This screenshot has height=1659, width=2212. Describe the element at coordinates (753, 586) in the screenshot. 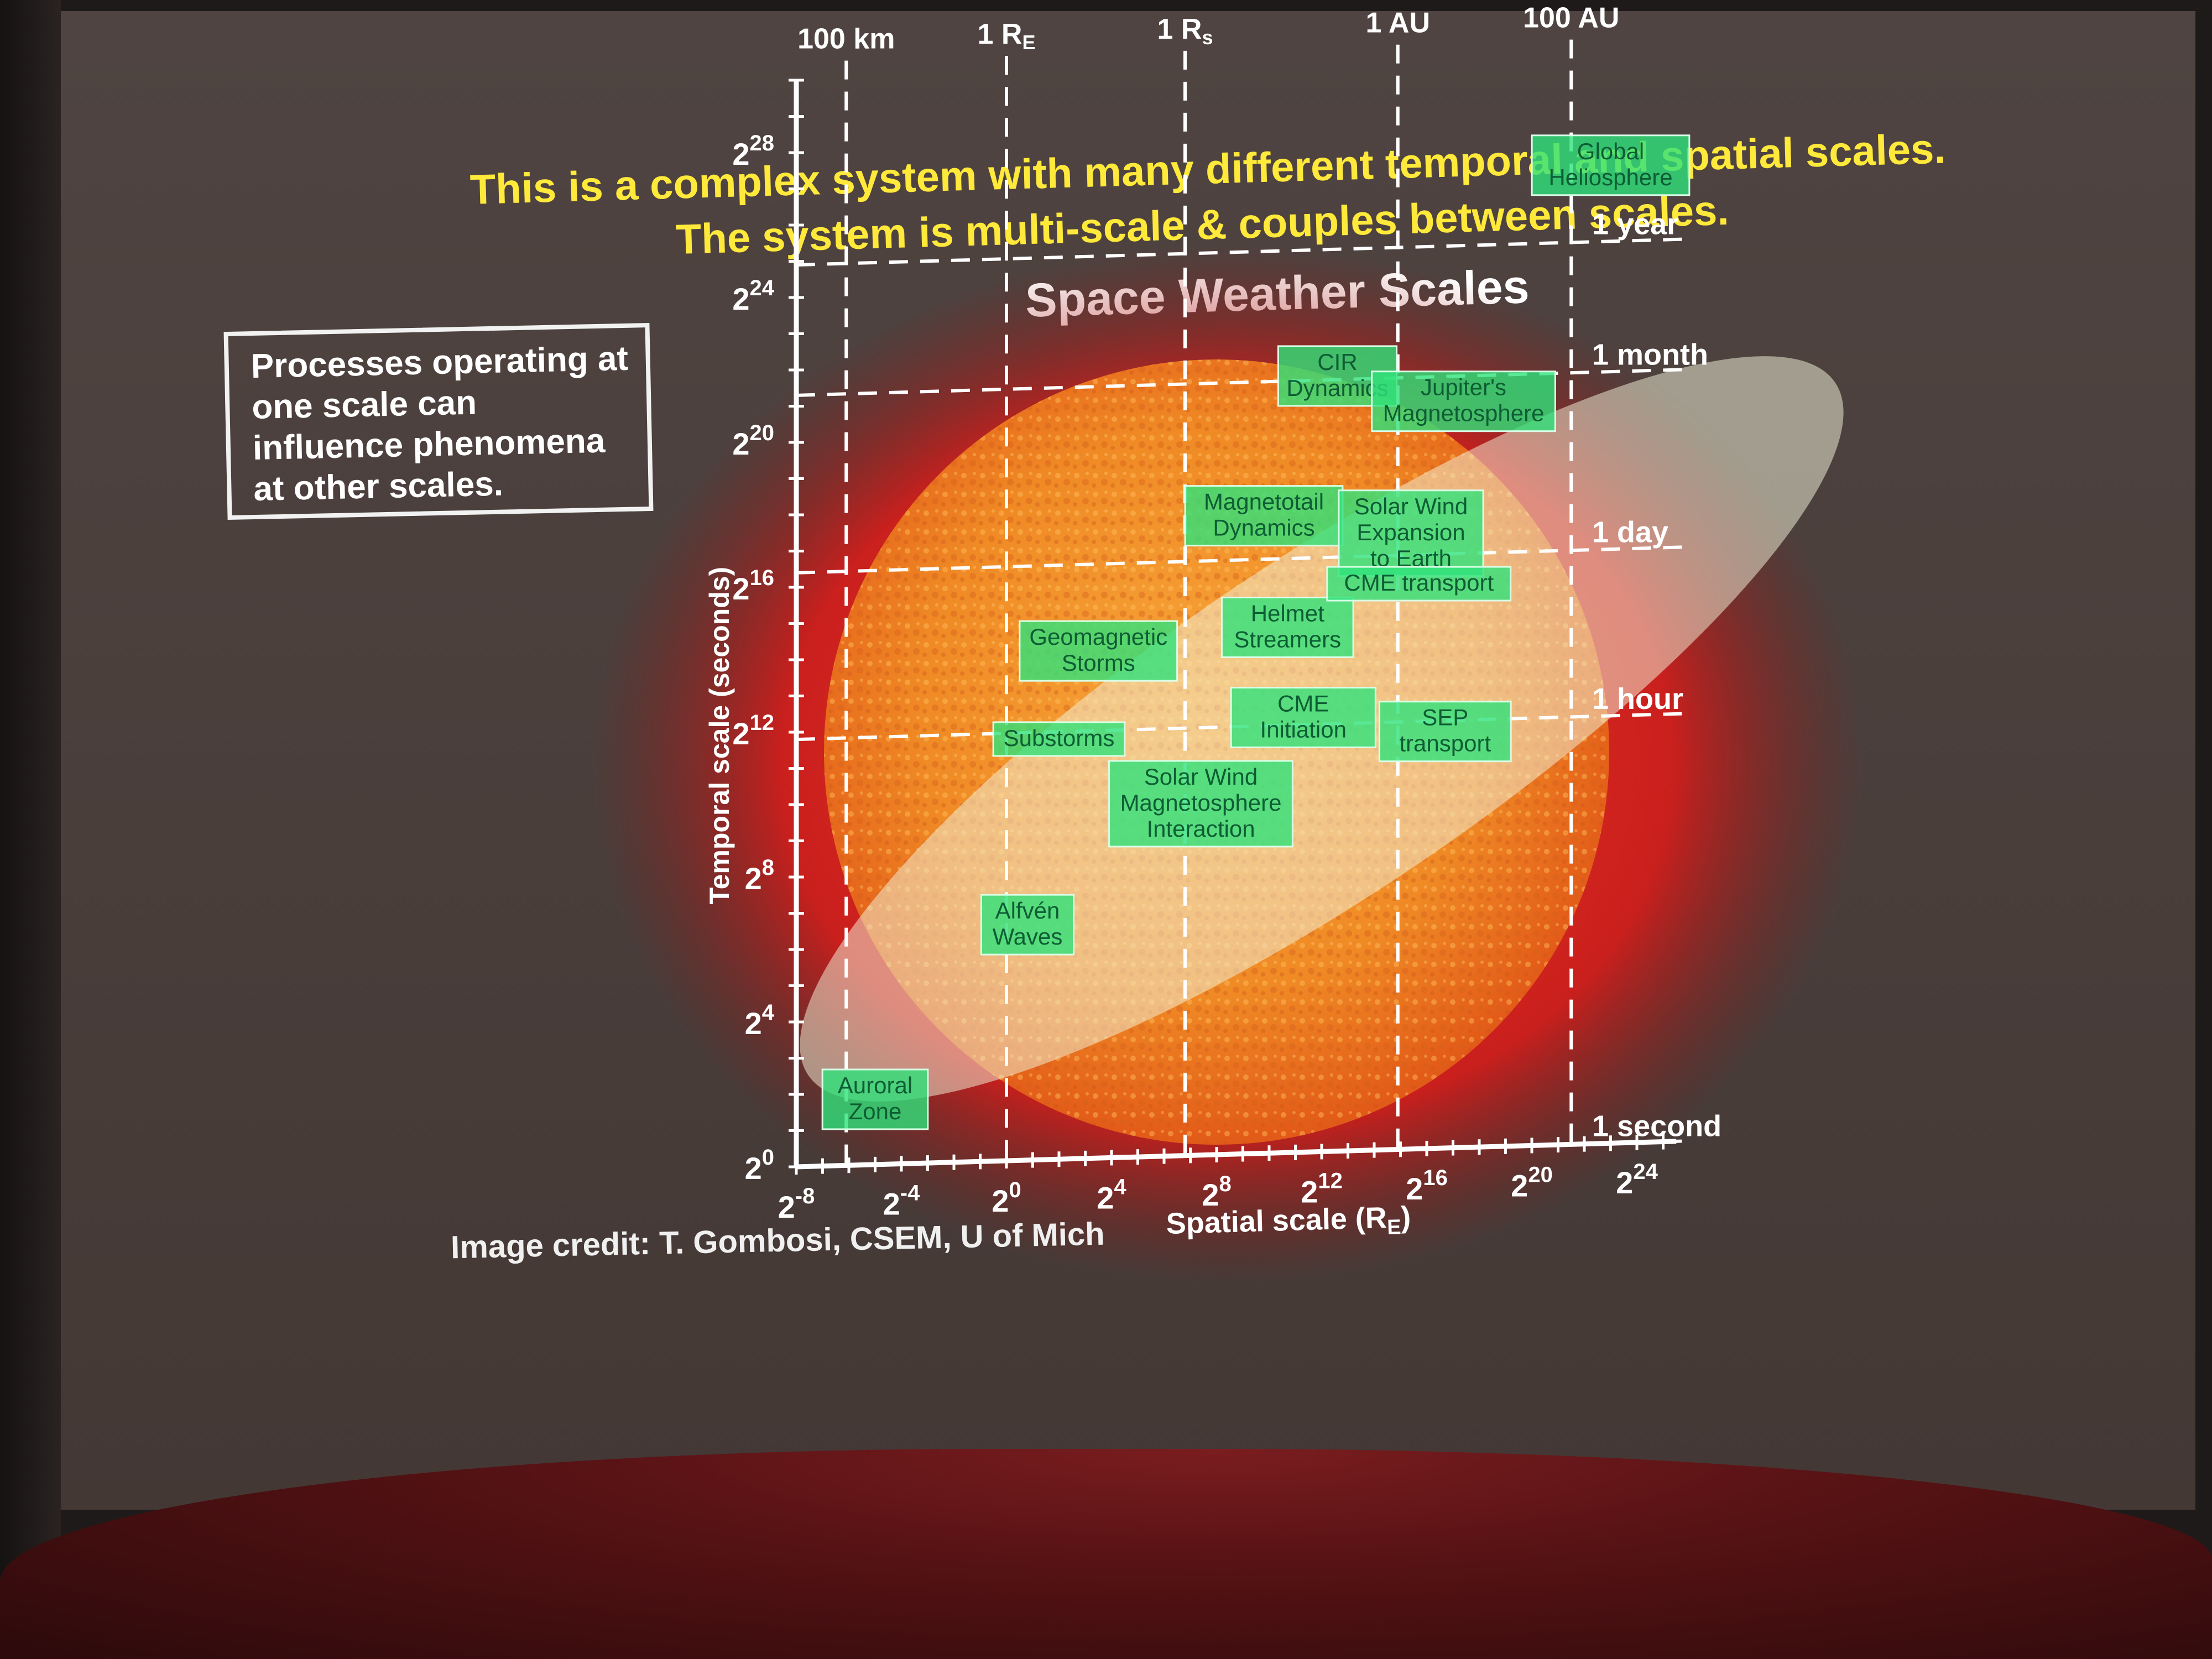

I see `y-tick-label: 216` at that location.